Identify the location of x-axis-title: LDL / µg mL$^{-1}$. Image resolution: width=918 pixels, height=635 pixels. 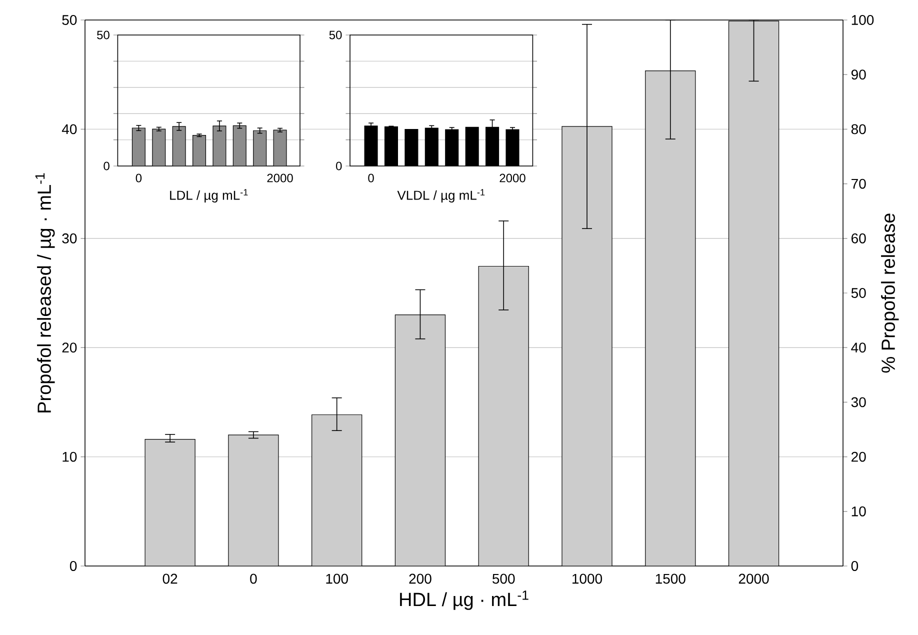
(209, 195).